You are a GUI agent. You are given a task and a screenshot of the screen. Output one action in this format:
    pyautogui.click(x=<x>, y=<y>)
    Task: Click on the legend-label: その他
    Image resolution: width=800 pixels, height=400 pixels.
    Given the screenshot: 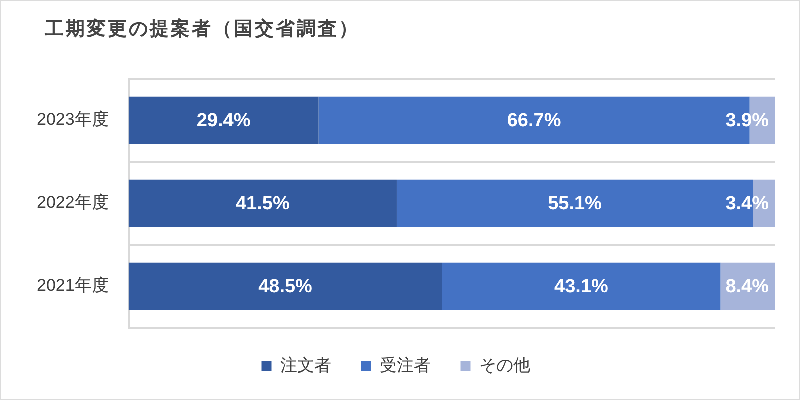 What is the action you would take?
    pyautogui.click(x=504, y=366)
    